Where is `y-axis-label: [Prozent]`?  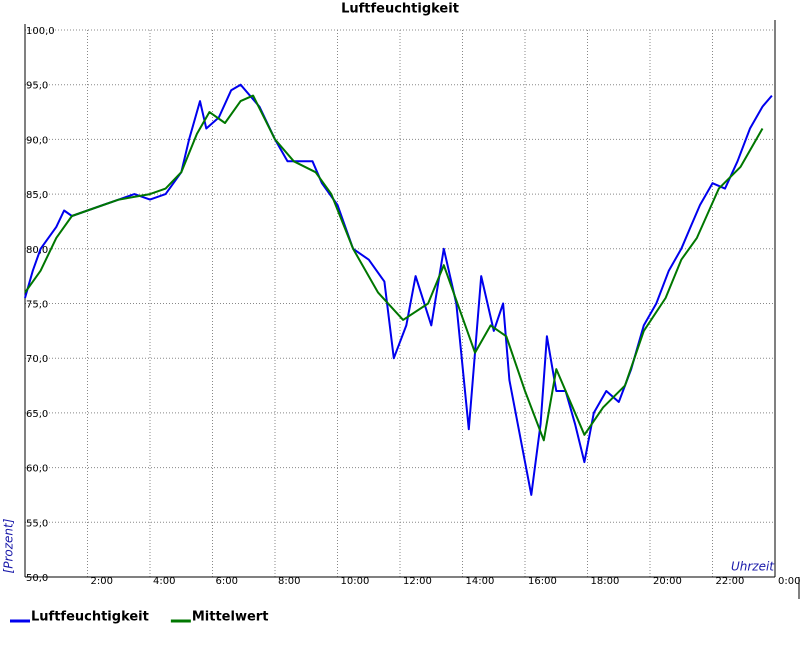
y-axis-label: [Prozent] is located at coordinates (9, 545).